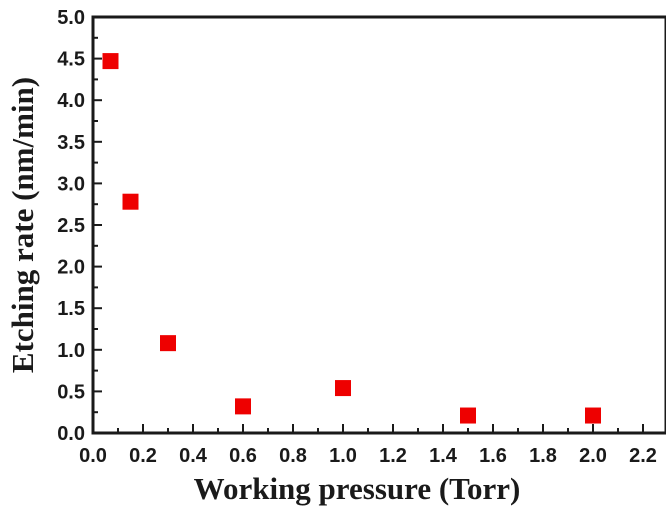 This screenshot has width=666, height=506. What do you see at coordinates (22, 225) in the screenshot?
I see `y-axis-title: Etching rate (nm/min)` at bounding box center [22, 225].